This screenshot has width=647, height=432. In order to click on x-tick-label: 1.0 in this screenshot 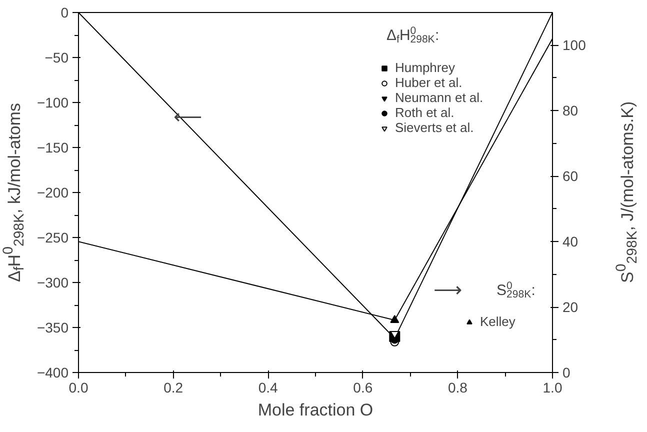, I will do `click(552, 388)`.